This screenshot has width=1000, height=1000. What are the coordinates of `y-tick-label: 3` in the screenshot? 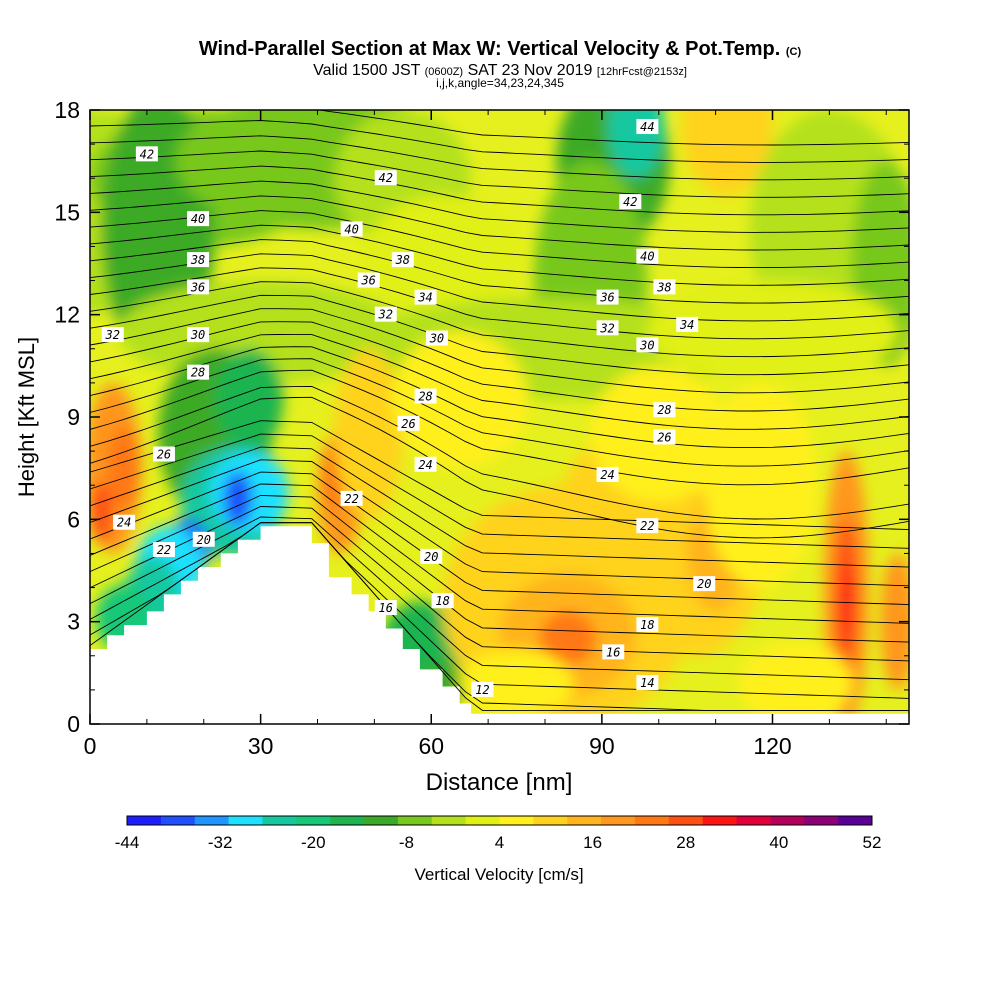 It's located at (73, 622).